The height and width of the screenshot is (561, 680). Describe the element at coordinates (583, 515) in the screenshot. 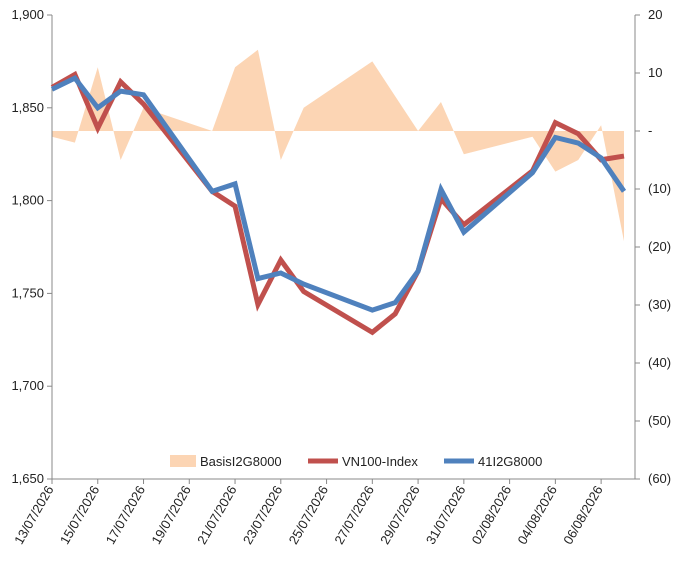

I see `x-tick-label: 06/08/2026` at that location.